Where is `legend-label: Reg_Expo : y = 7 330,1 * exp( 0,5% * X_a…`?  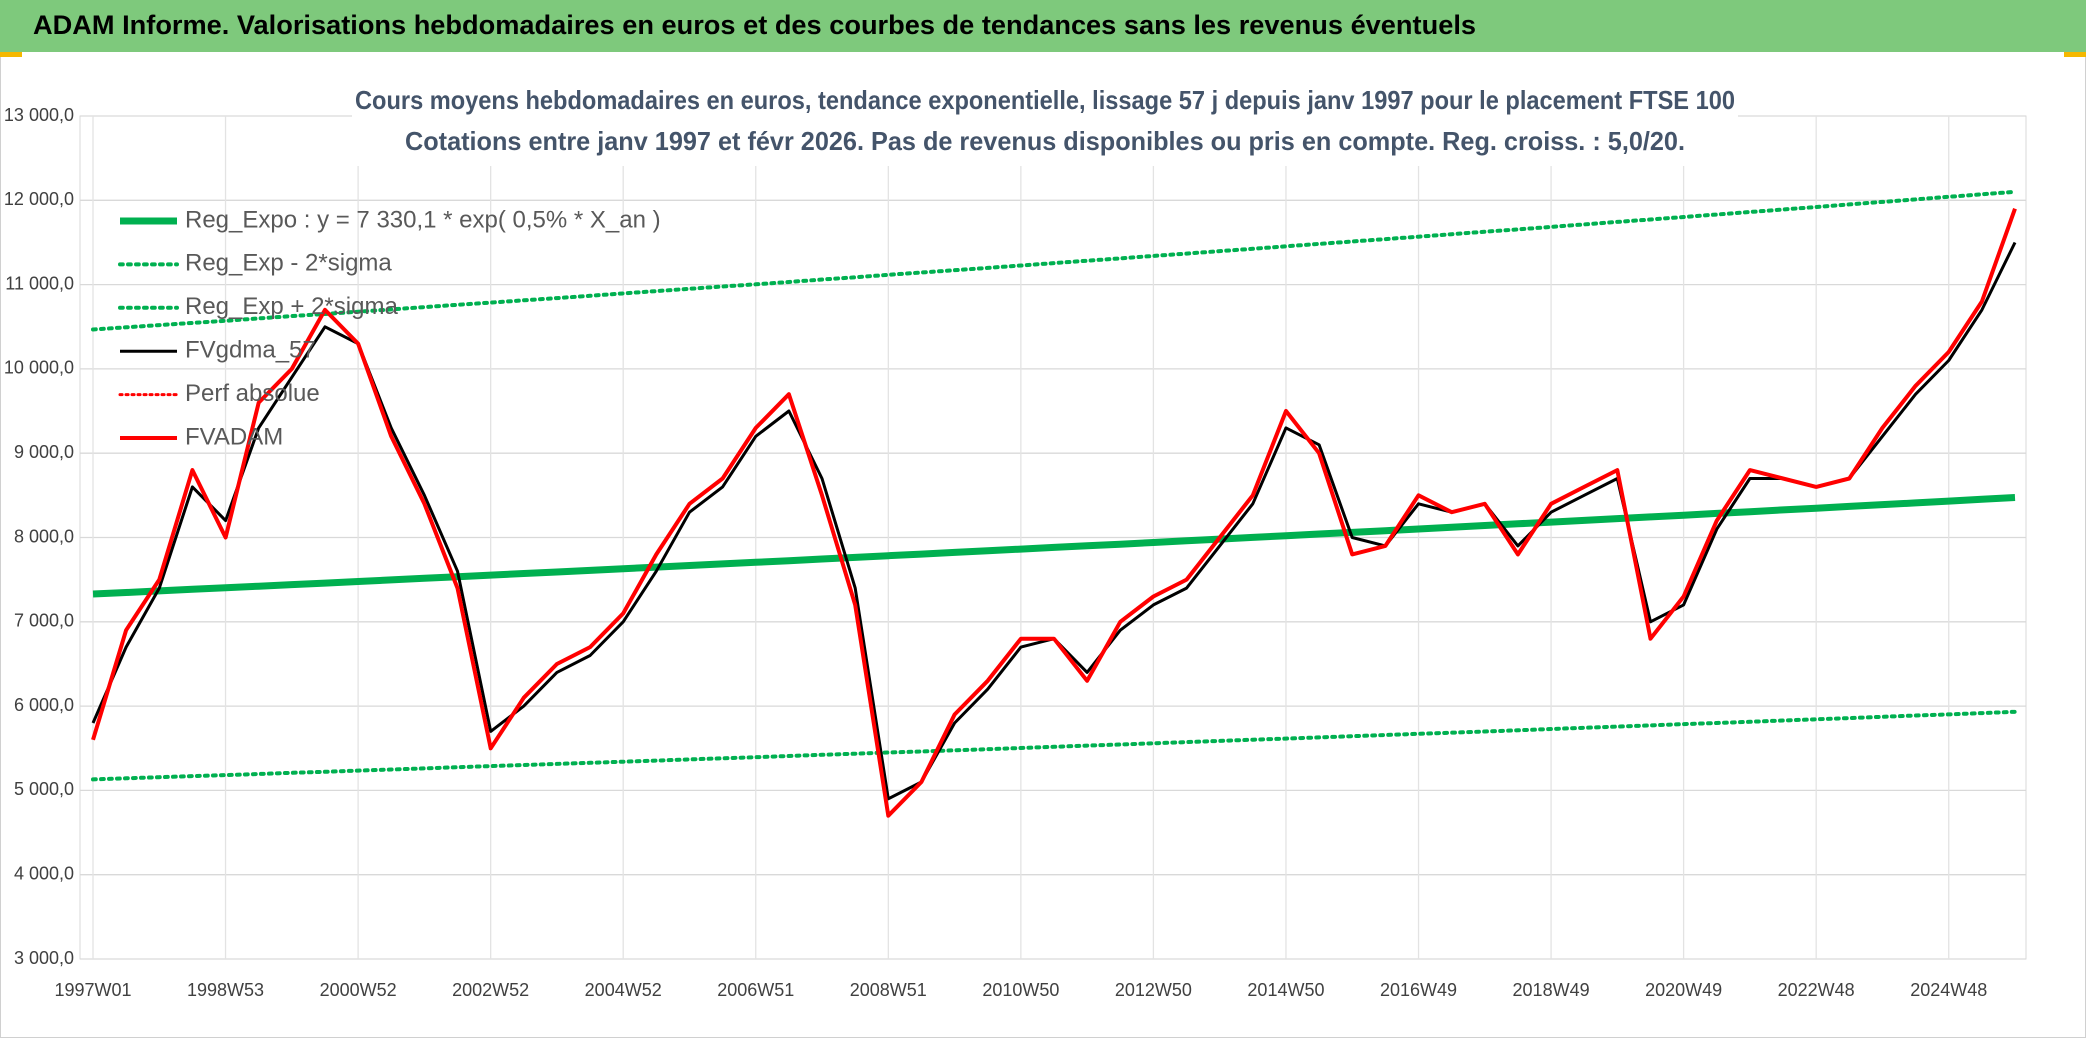 legend-label: Reg_Expo : y = 7 330,1 * exp( 0,5% * X_a… is located at coordinates (423, 219).